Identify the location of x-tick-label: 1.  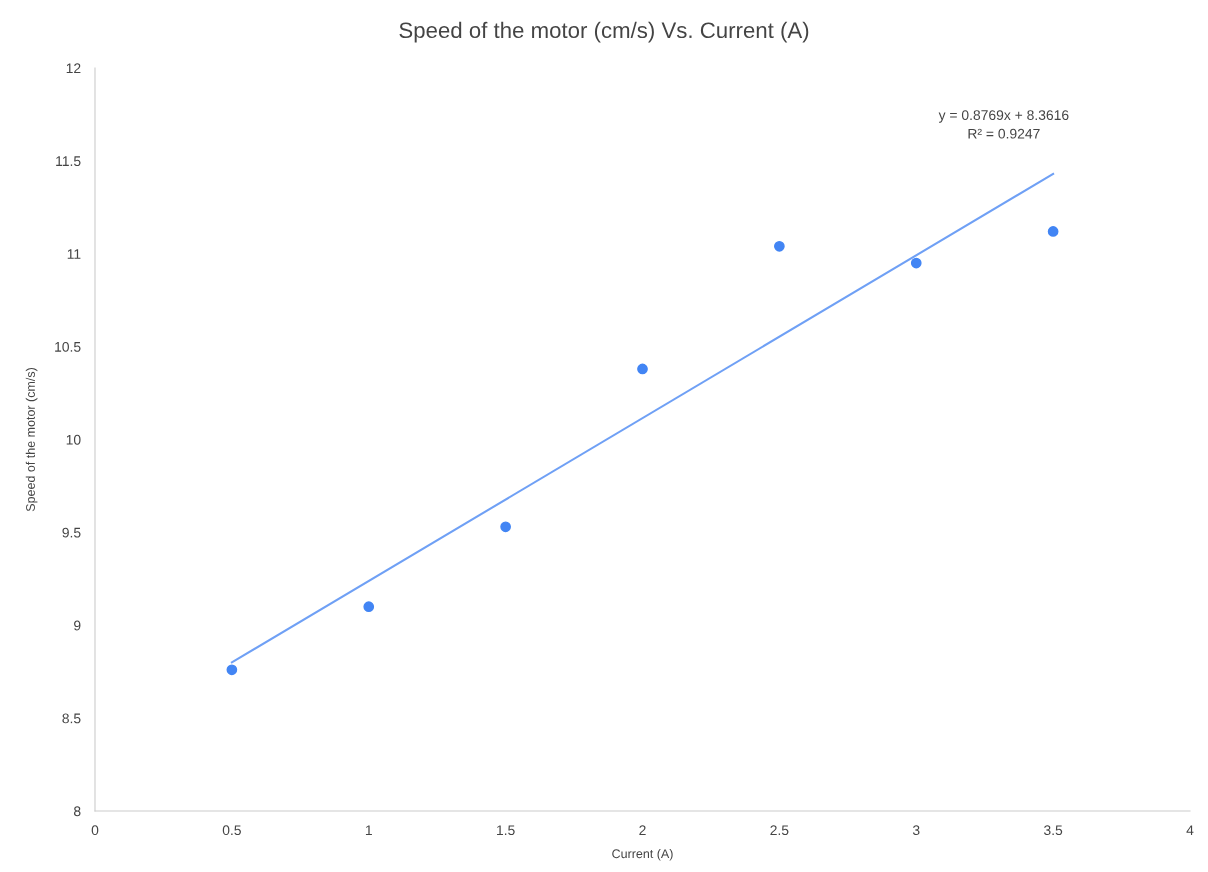
(368, 830).